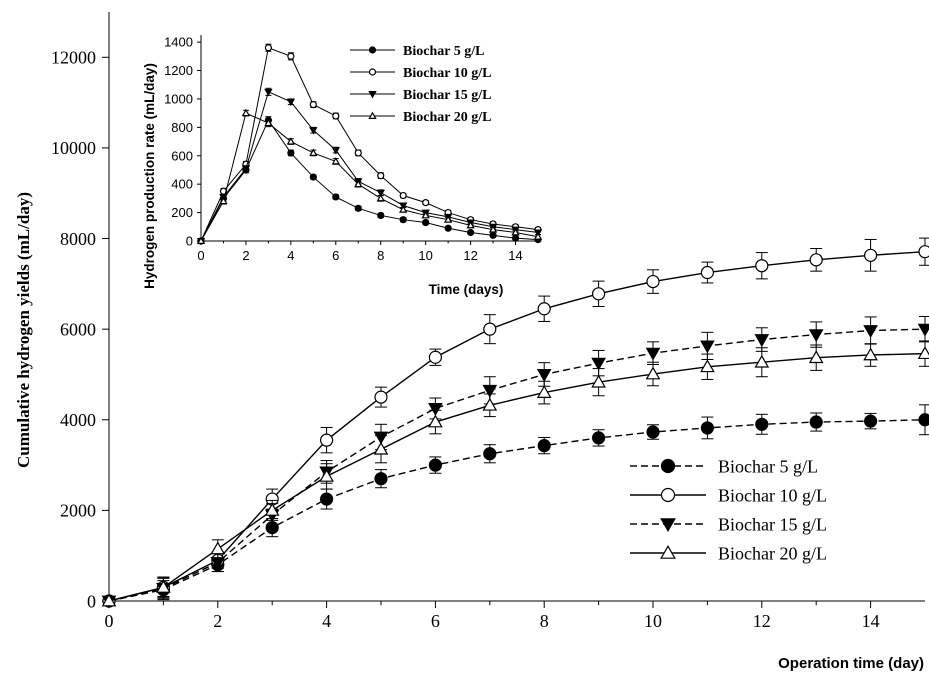  I want to click on main-y-tick-label: 2000, so click(78, 511).